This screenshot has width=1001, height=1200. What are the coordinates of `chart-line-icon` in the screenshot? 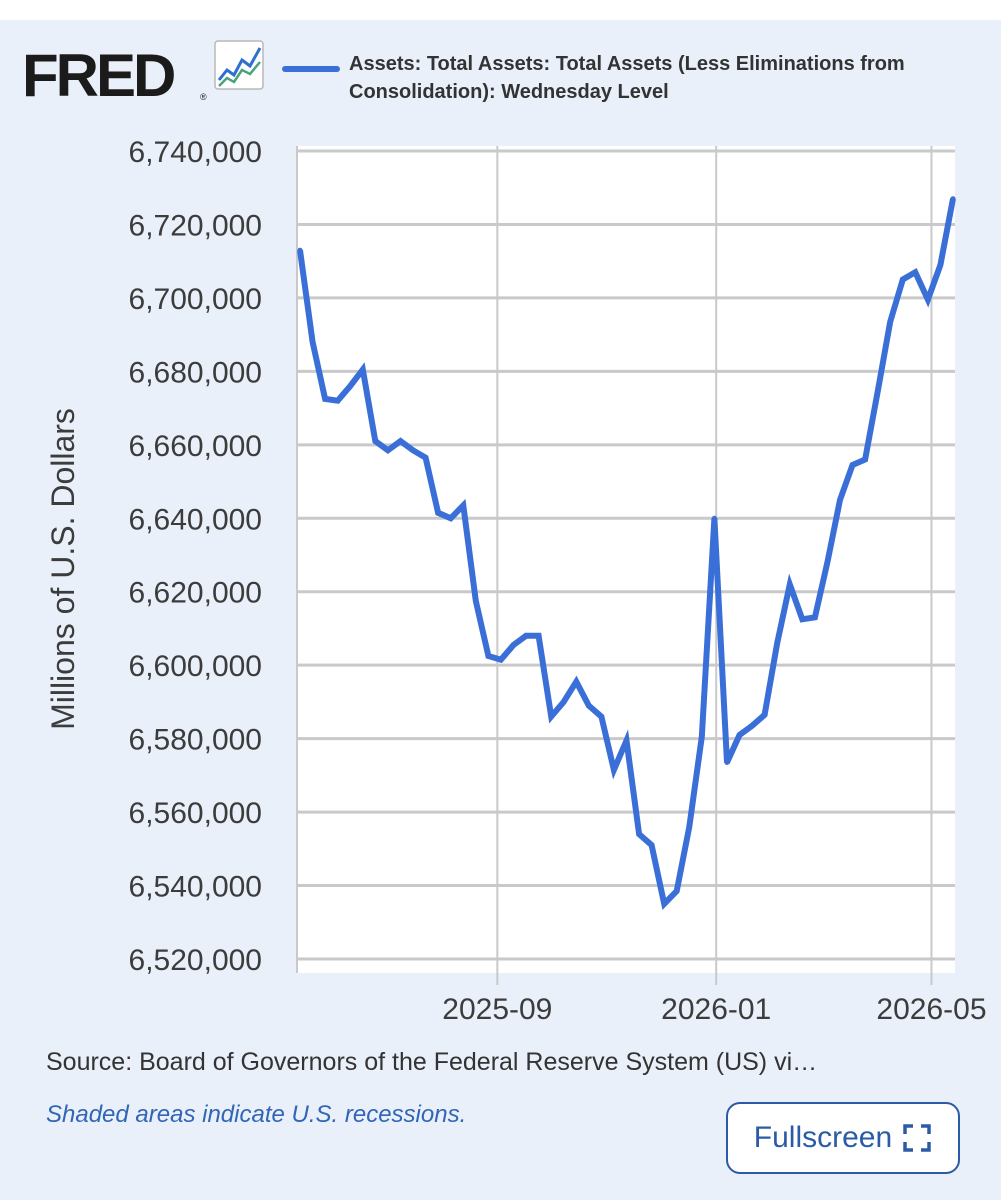 It's located at (239, 65).